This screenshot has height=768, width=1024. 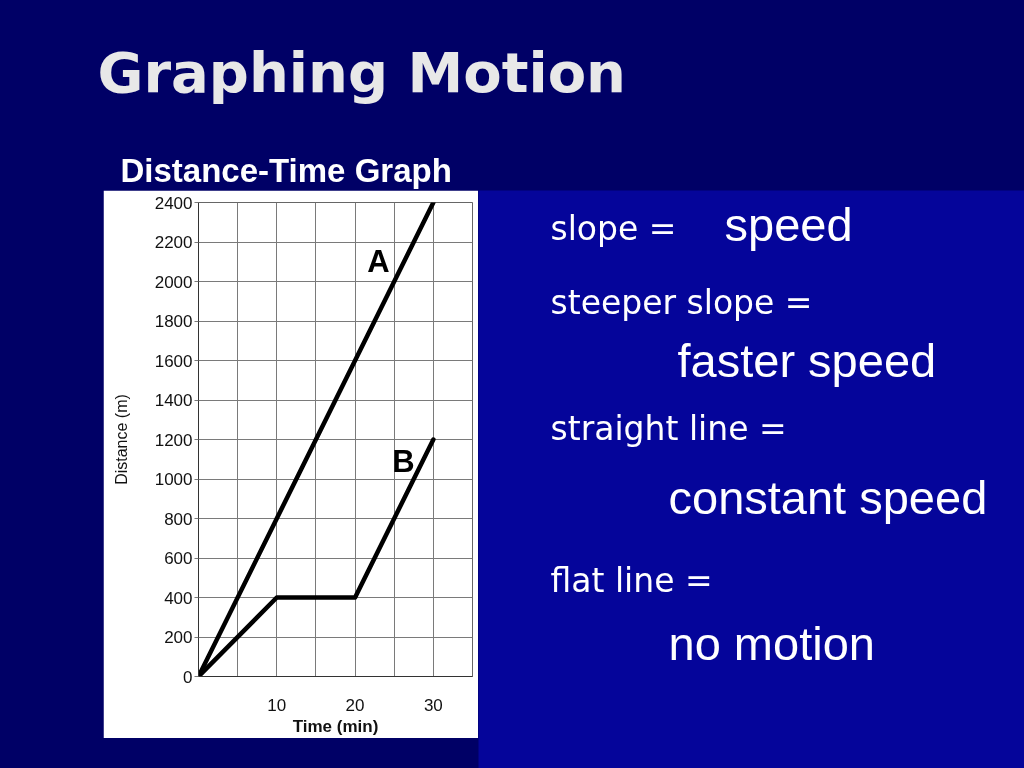 I want to click on y-tick-label: 2000, so click(x=173, y=282).